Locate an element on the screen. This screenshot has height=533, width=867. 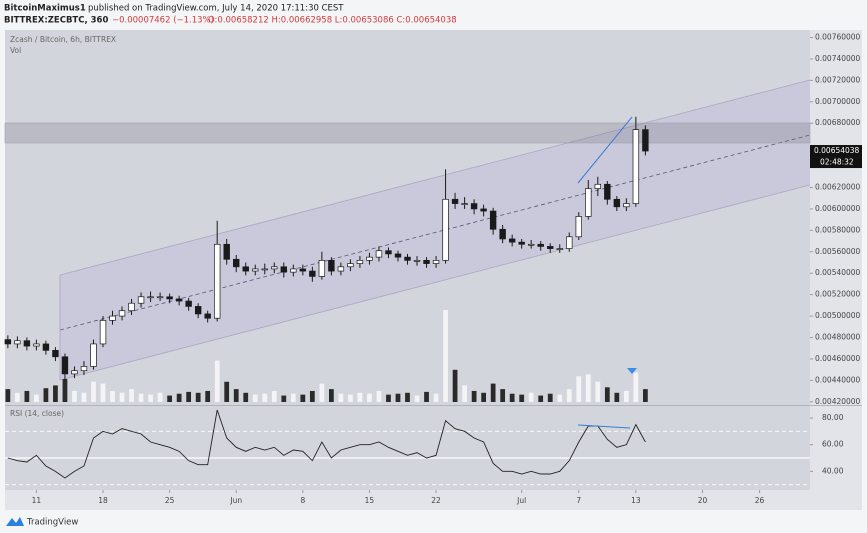
x-tick-label: 7 is located at coordinates (578, 500).